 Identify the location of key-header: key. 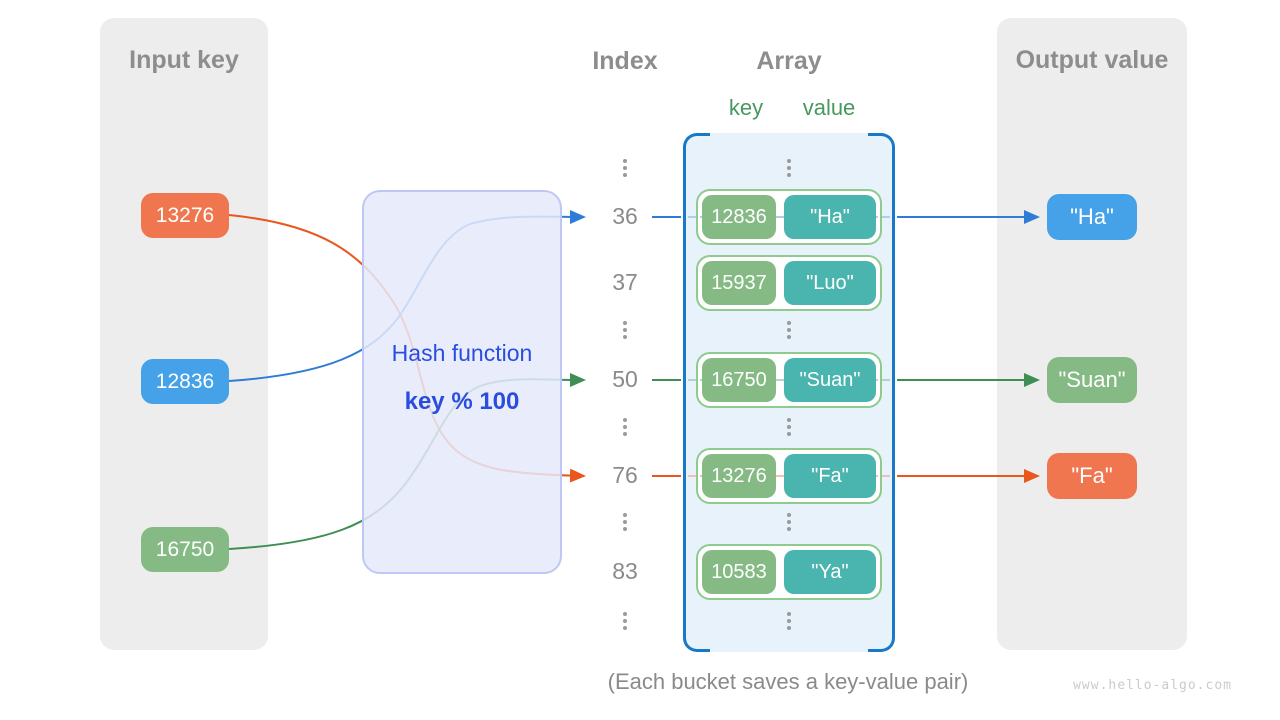
(746, 107).